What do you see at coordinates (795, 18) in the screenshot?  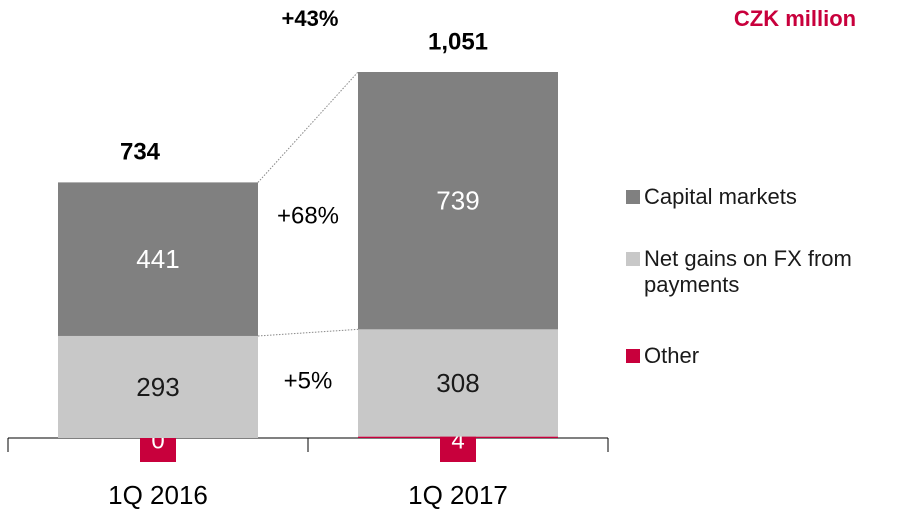 I see `unit-label: CZK million` at bounding box center [795, 18].